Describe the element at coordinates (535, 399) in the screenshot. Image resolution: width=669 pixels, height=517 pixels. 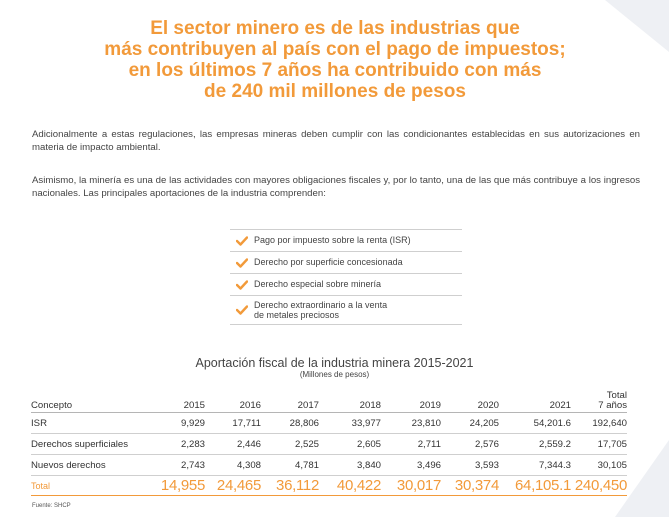
I see `column-header: 2021` at that location.